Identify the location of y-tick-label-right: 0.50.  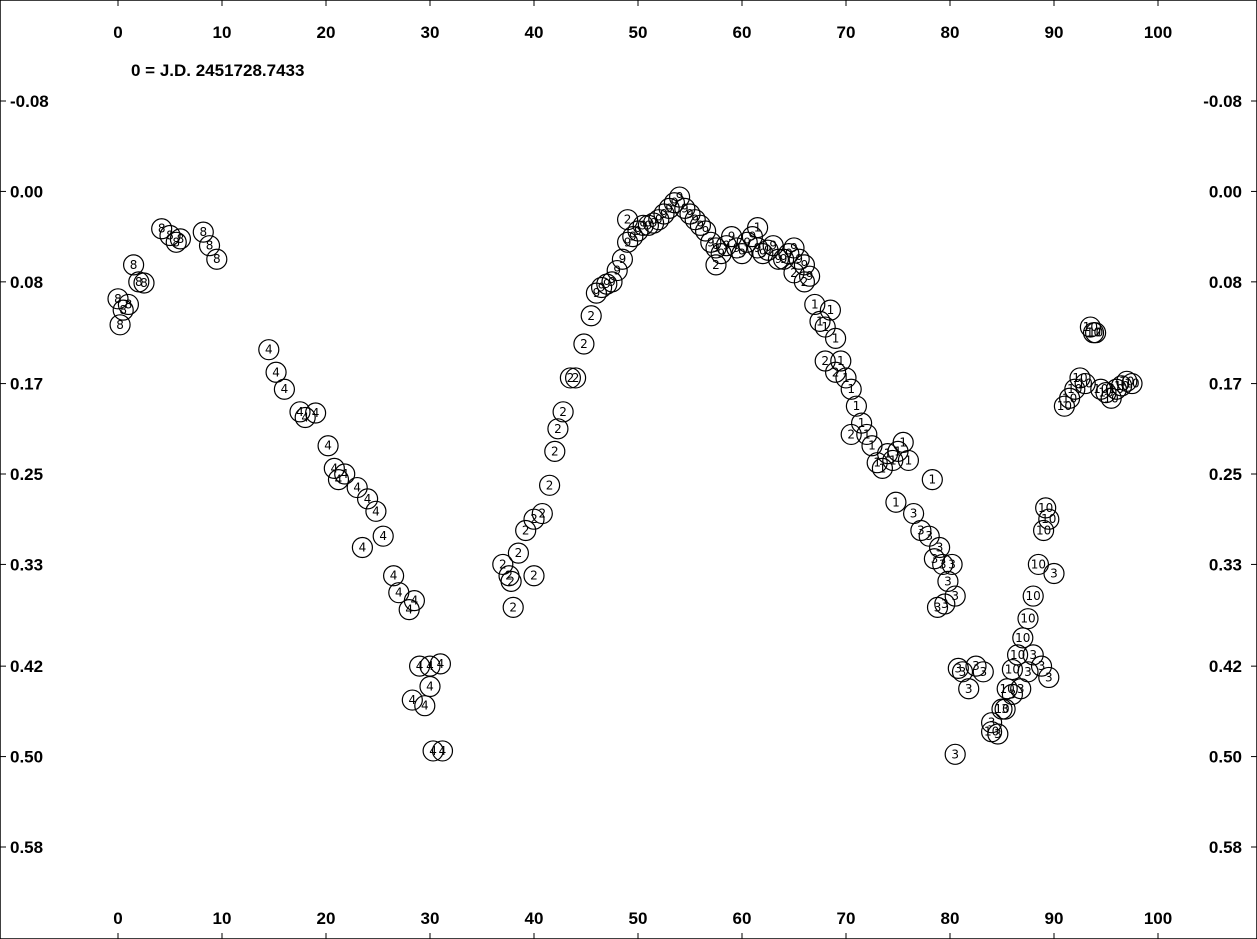
(1225, 757).